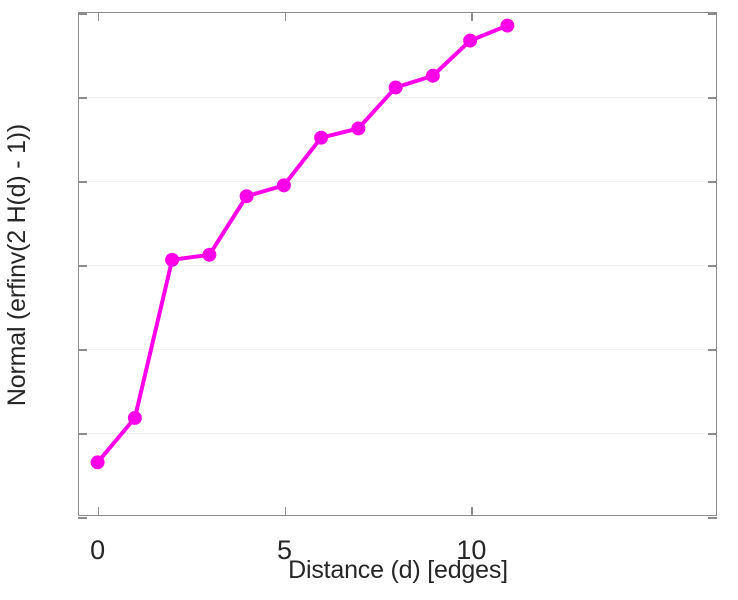 The height and width of the screenshot is (600, 738). Describe the element at coordinates (98, 550) in the screenshot. I see `x-tick-label: 0` at that location.